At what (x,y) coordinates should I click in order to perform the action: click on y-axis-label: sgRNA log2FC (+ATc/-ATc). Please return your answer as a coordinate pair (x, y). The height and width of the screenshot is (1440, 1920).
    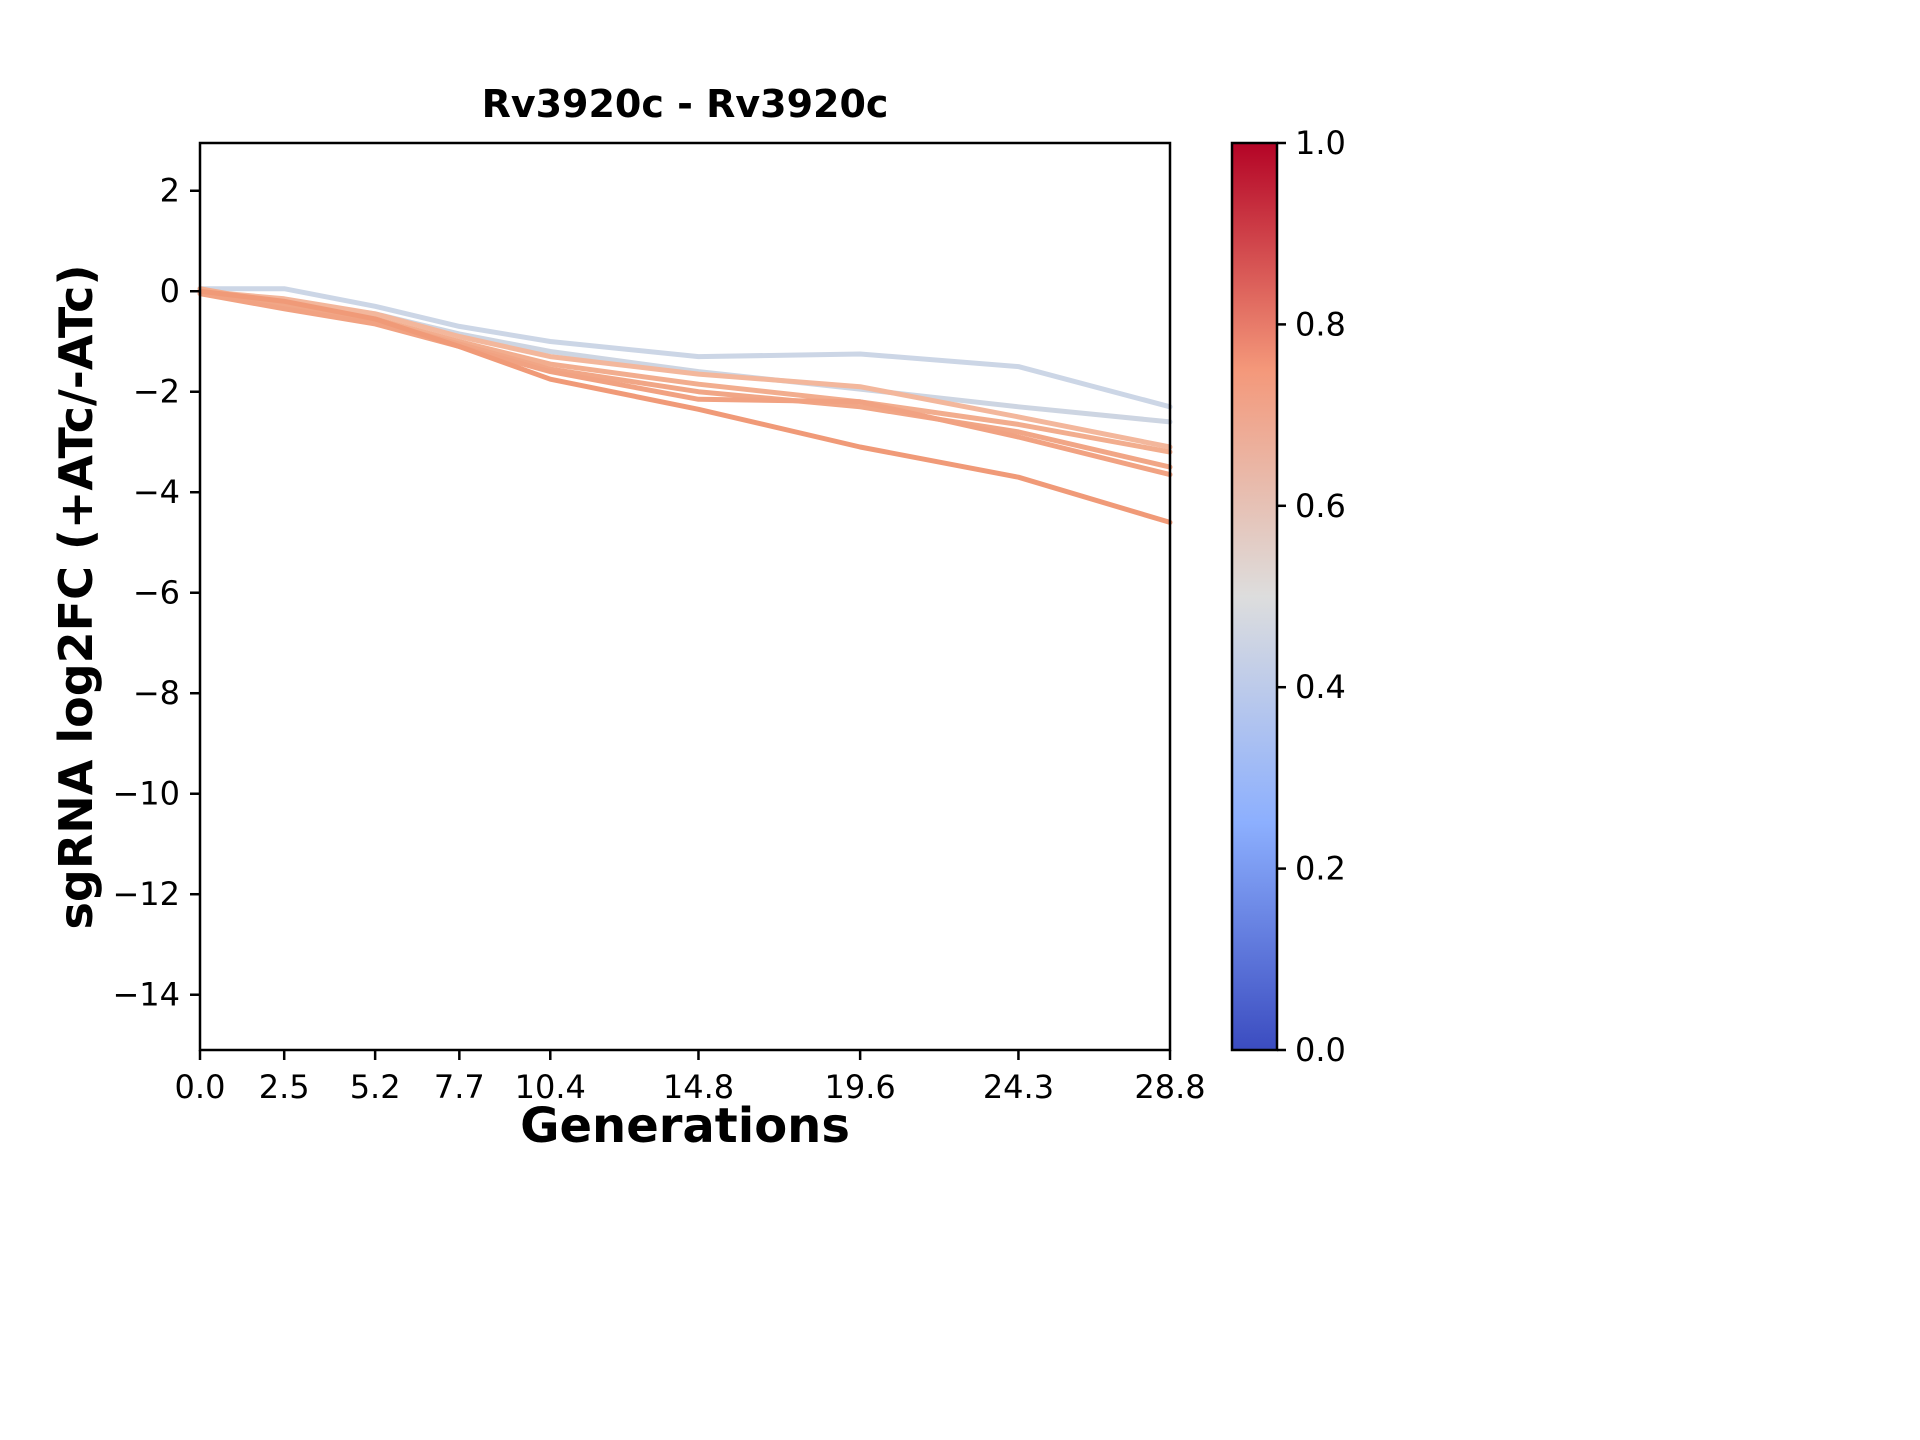
    Looking at the image, I should click on (76, 597).